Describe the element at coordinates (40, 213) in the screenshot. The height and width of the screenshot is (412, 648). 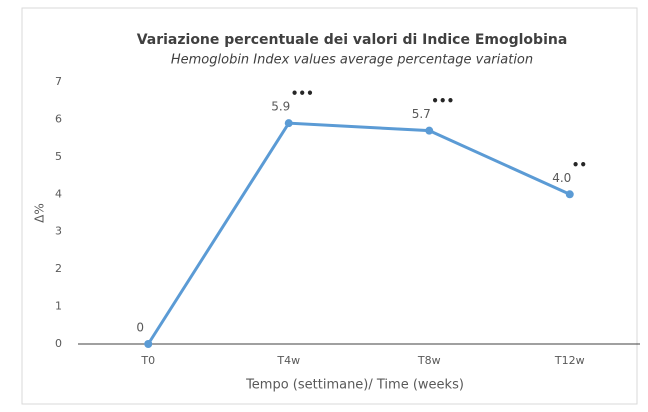
I see `y-axis-title: Δ%` at that location.